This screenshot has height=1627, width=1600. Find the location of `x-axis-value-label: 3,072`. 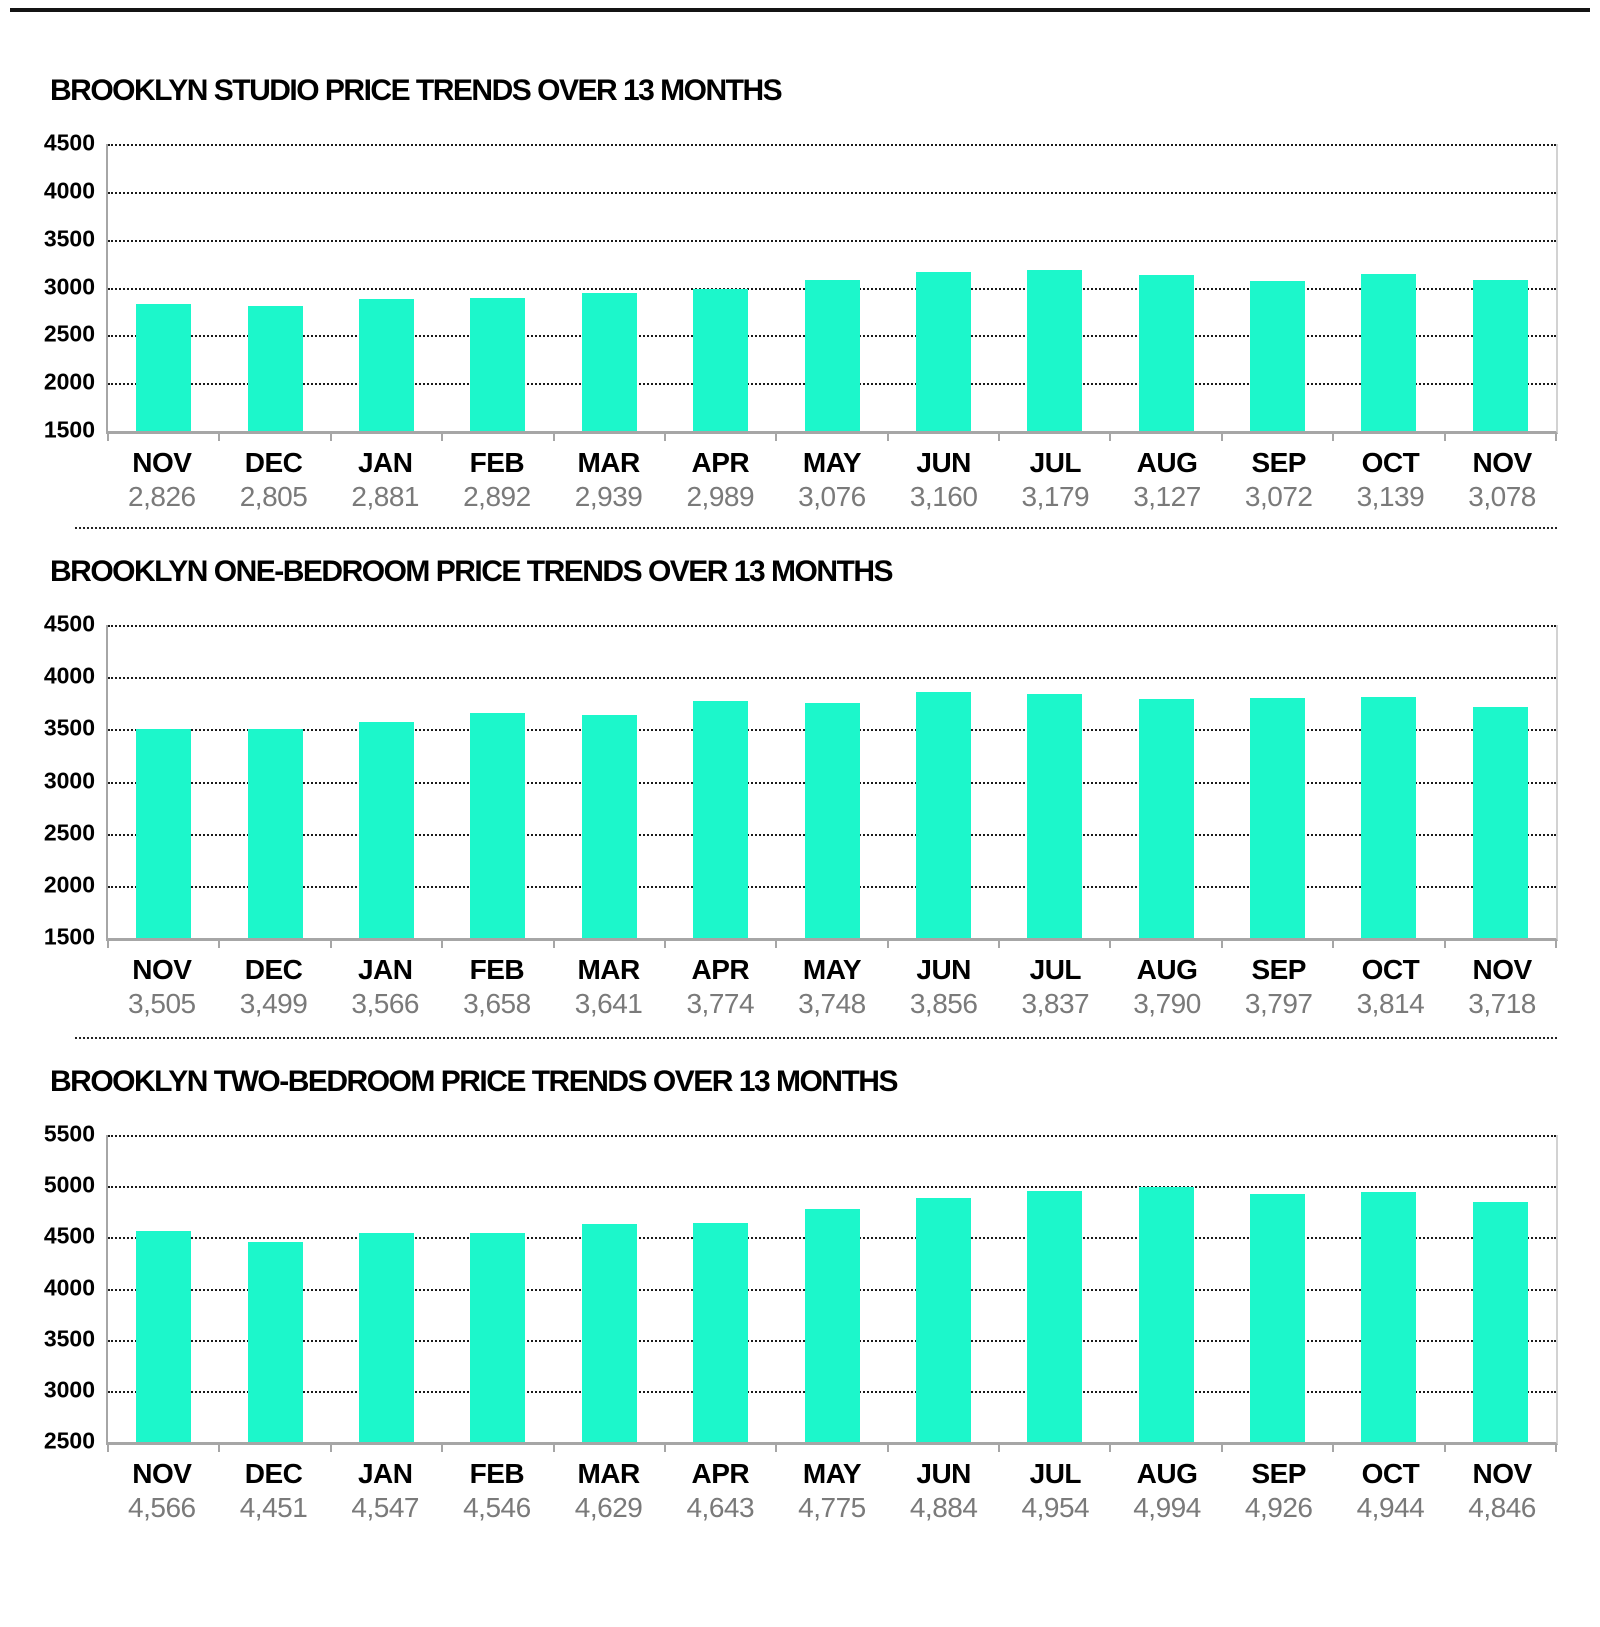

x-axis-value-label: 3,072 is located at coordinates (1278, 496).